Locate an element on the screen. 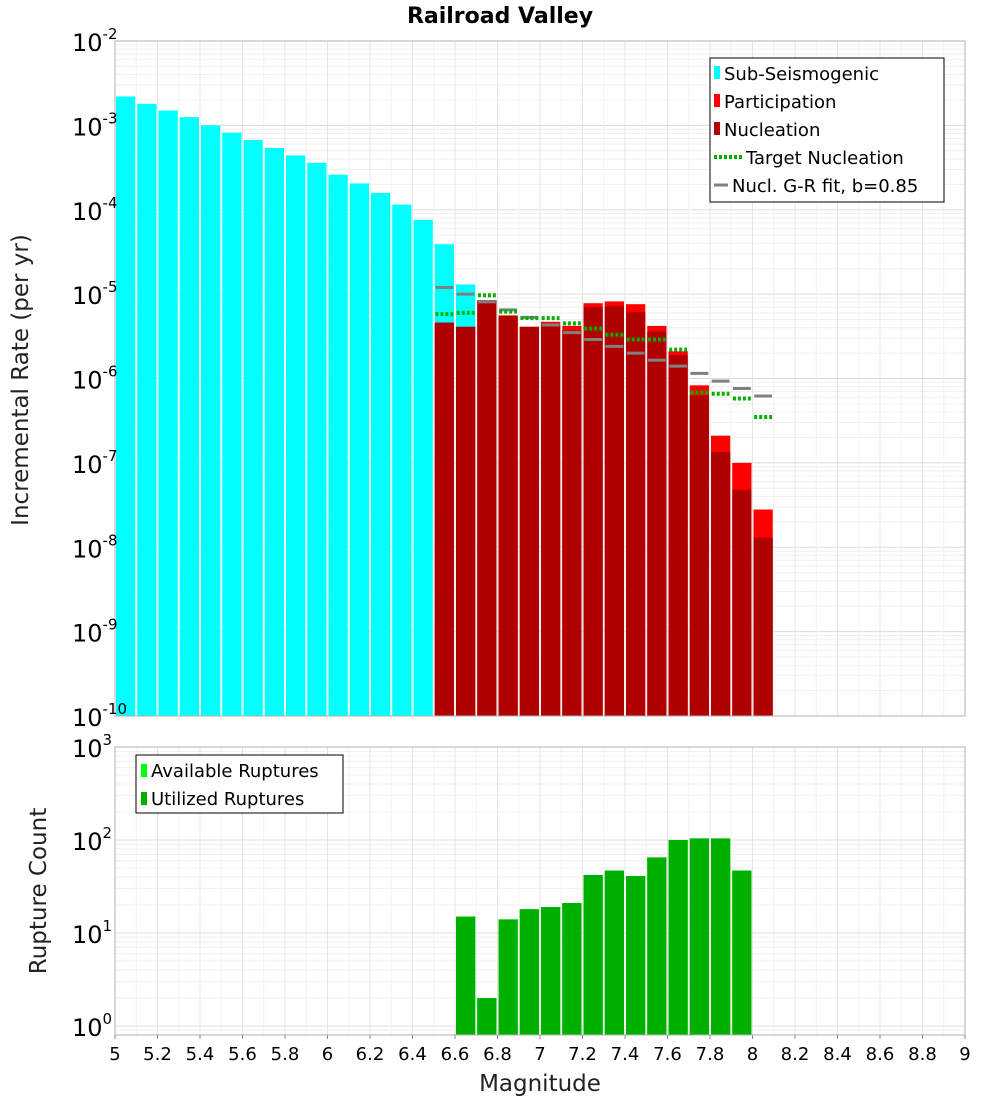 Image resolution: width=1000 pixels, height=1100 pixels. count-y-axis-label: Rupture Count is located at coordinates (39, 891).